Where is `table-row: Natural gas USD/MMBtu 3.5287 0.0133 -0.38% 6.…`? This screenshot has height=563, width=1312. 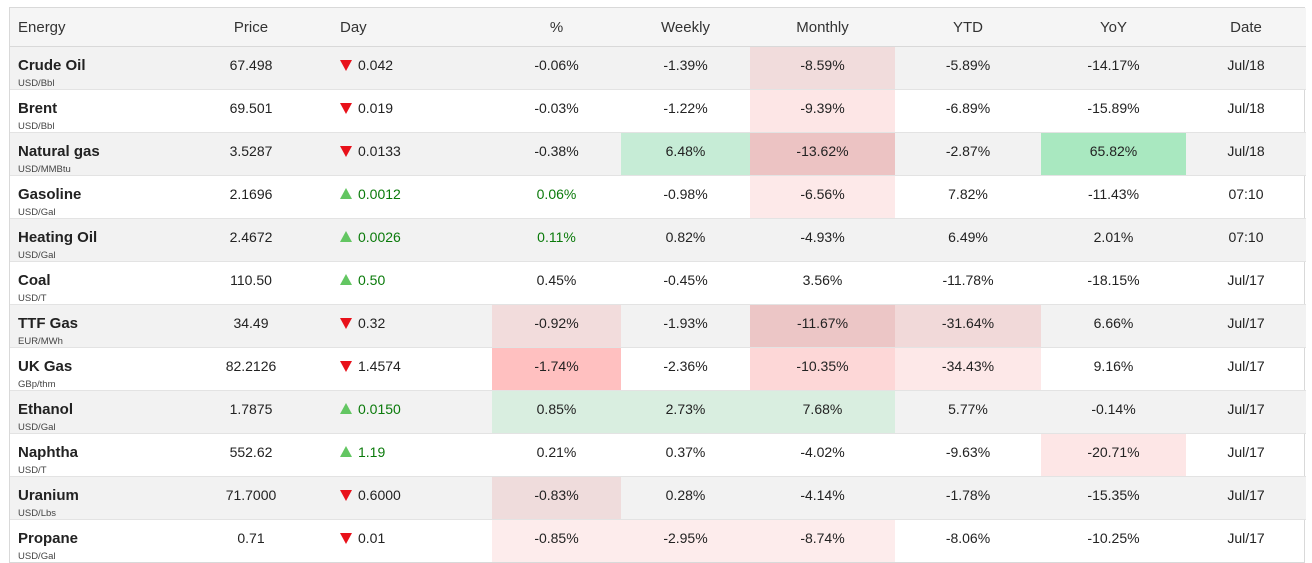 table-row: Natural gas USD/MMBtu 3.5287 0.0133 -0.38% 6.… is located at coordinates (658, 154).